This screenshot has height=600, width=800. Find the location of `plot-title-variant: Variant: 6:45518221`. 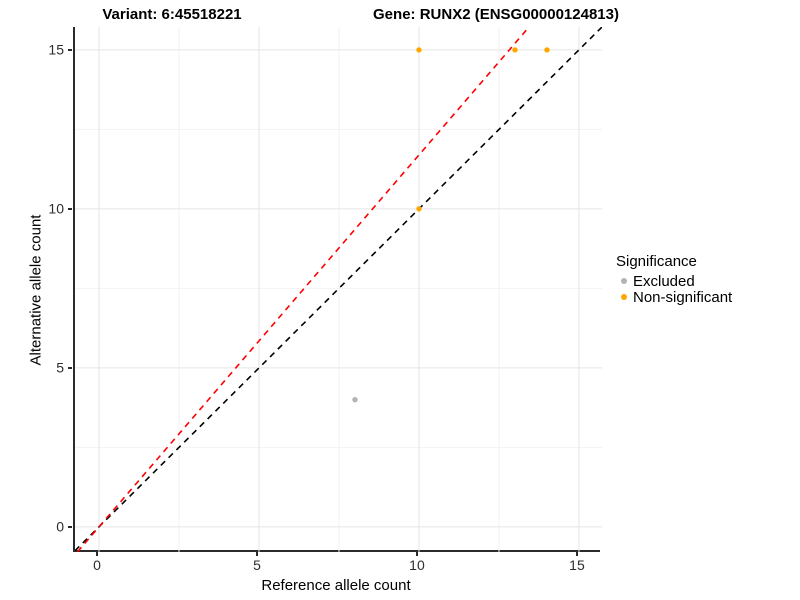

plot-title-variant: Variant: 6:45518221 is located at coordinates (172, 14).